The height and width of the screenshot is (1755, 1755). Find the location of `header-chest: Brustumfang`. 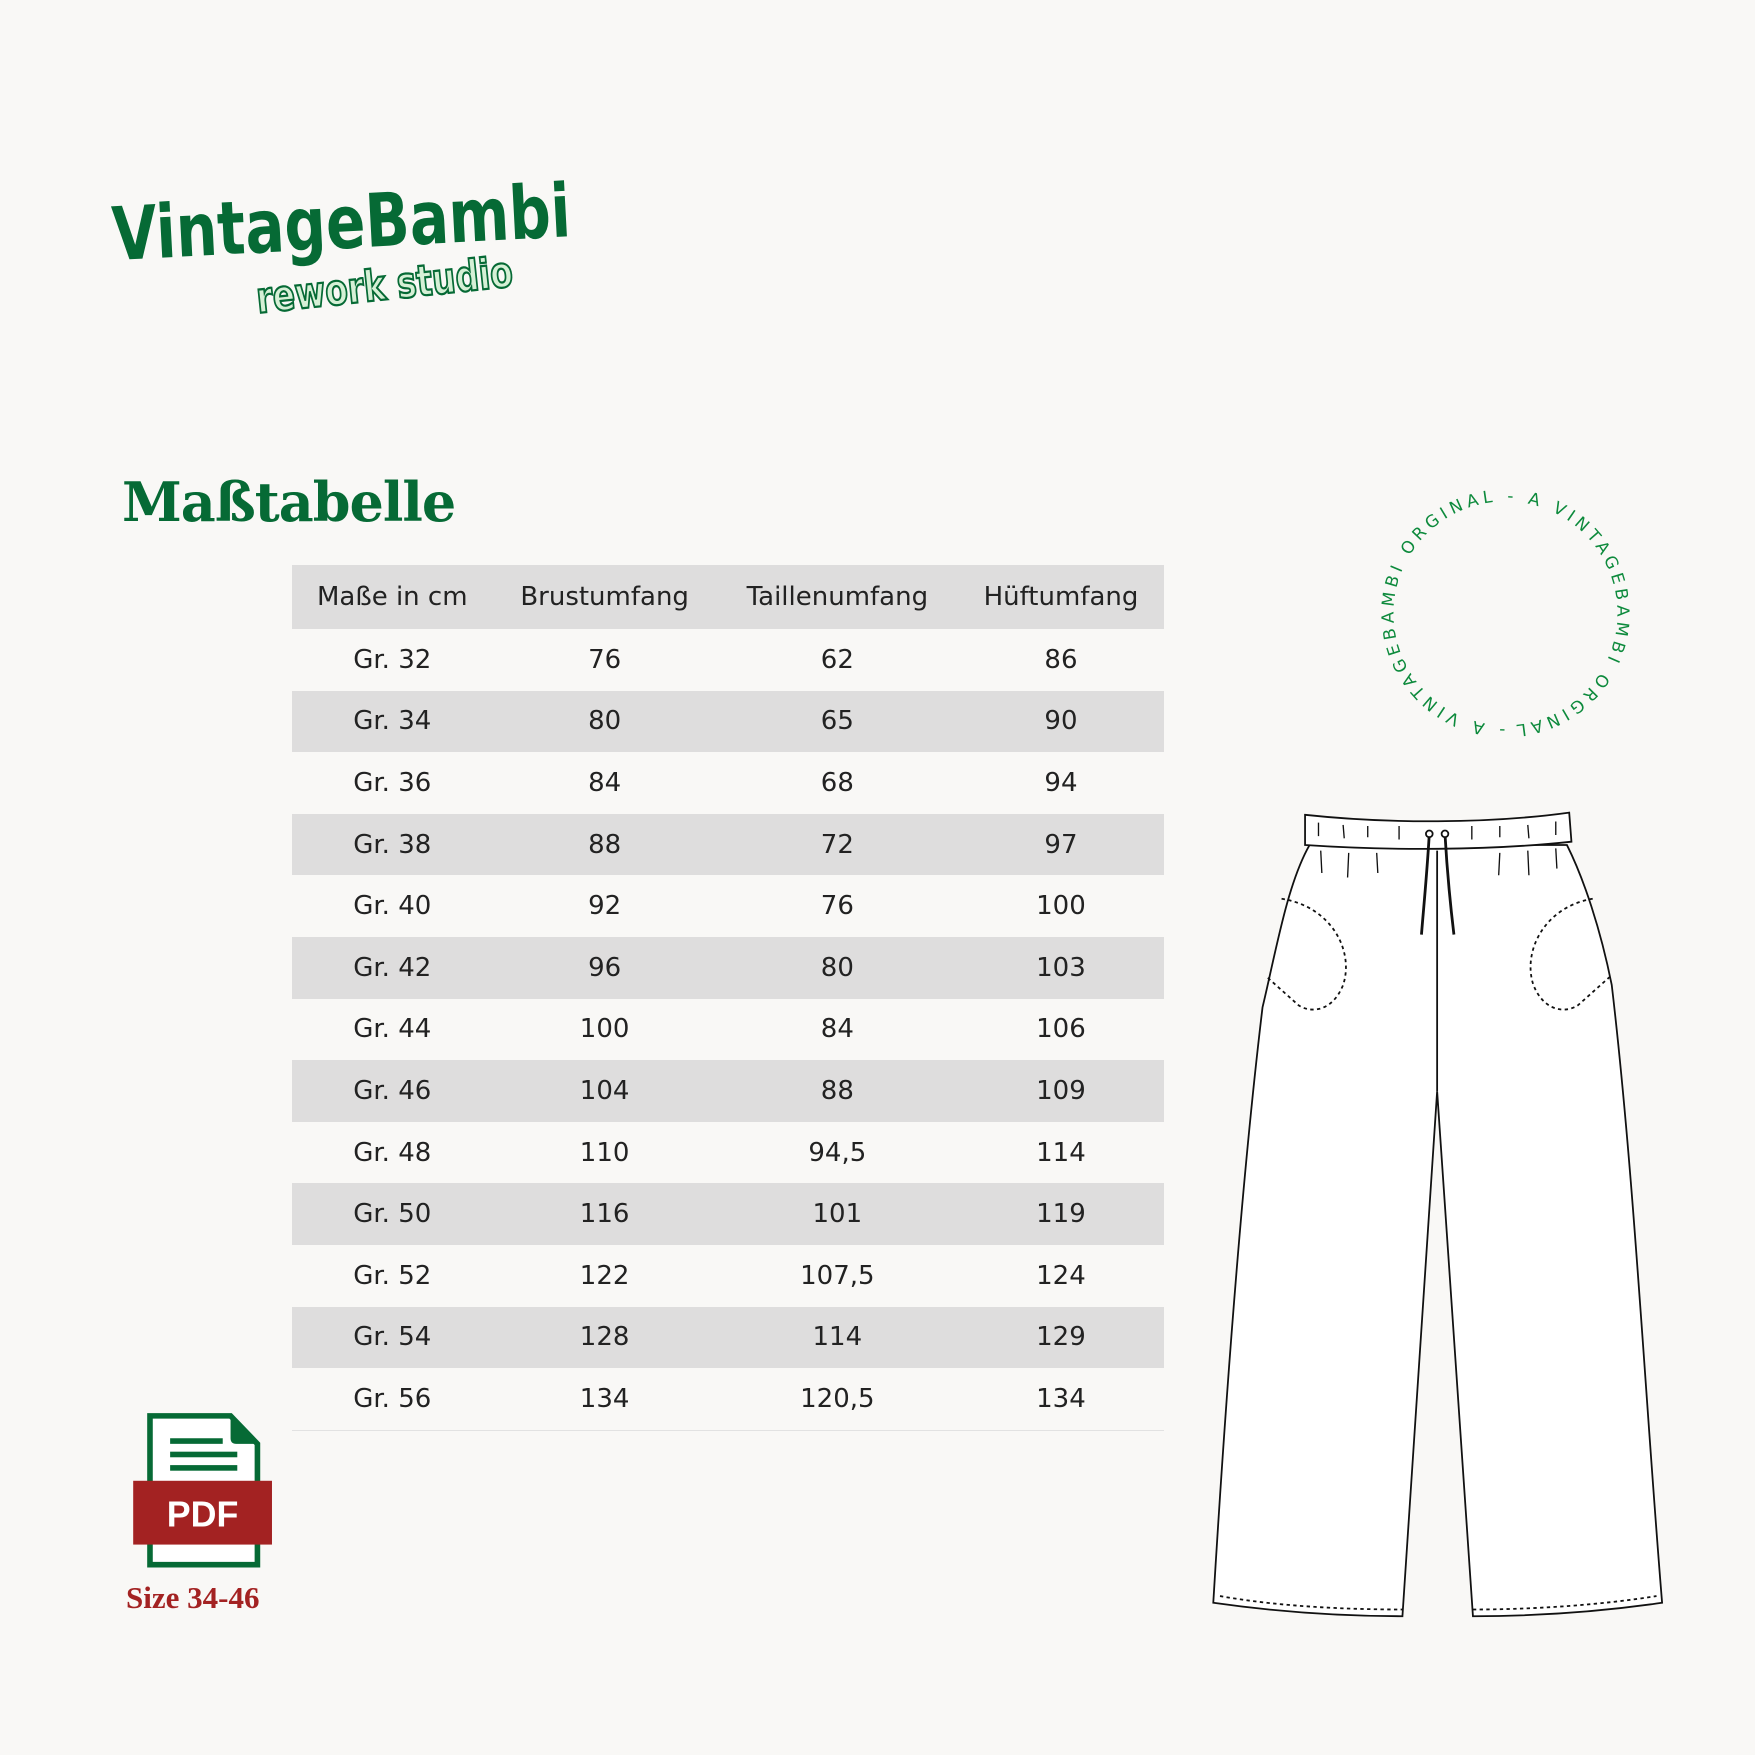

header-chest: Brustumfang is located at coordinates (604, 597).